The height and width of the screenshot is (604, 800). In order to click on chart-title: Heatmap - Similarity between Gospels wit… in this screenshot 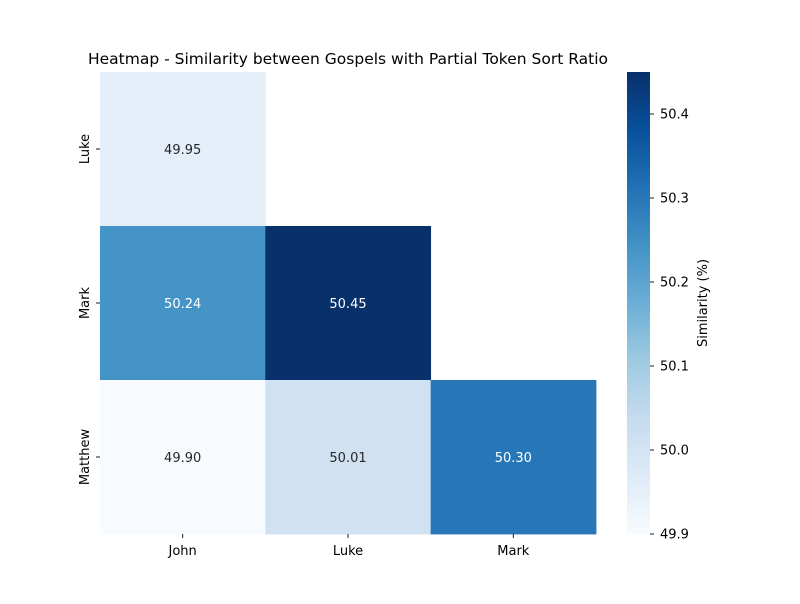, I will do `click(348, 59)`.